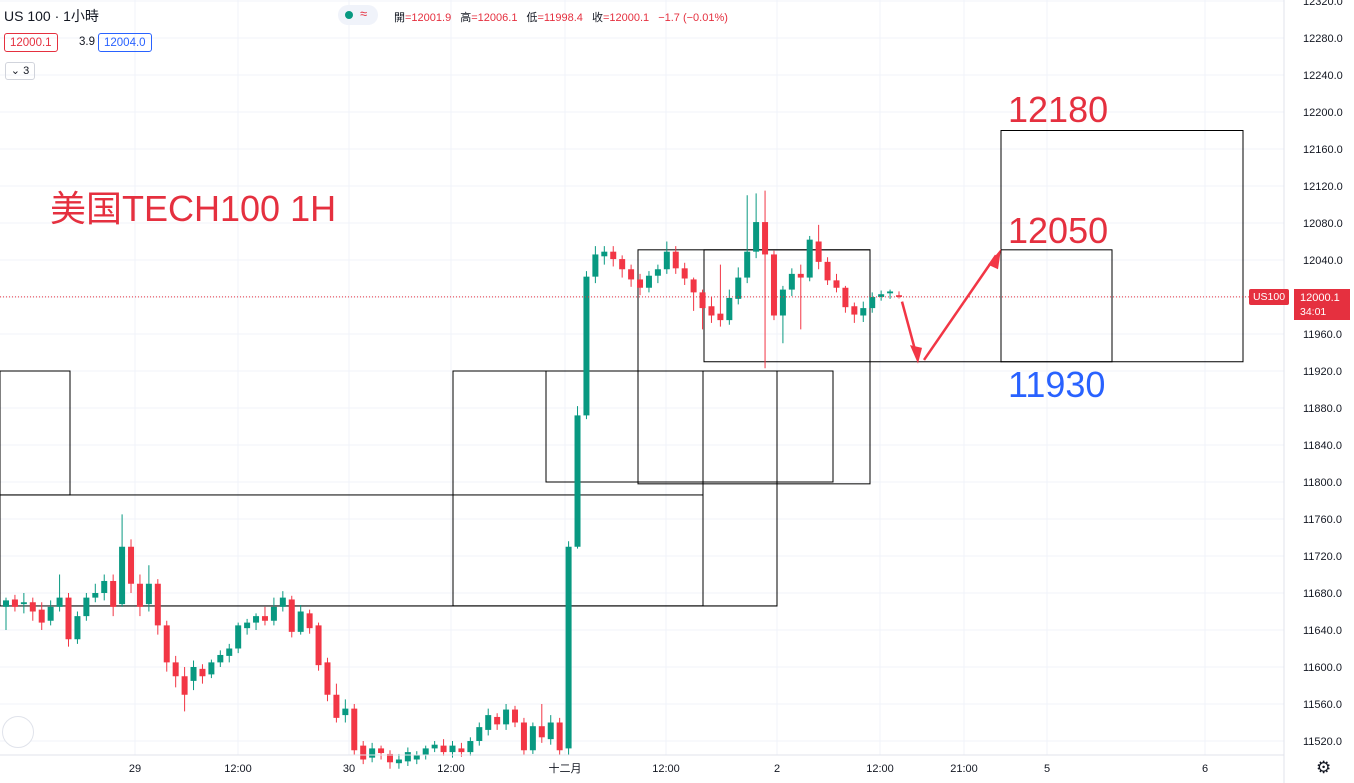  Describe the element at coordinates (1323, 150) in the screenshot. I see `y-tick-label: 12160.0` at that location.